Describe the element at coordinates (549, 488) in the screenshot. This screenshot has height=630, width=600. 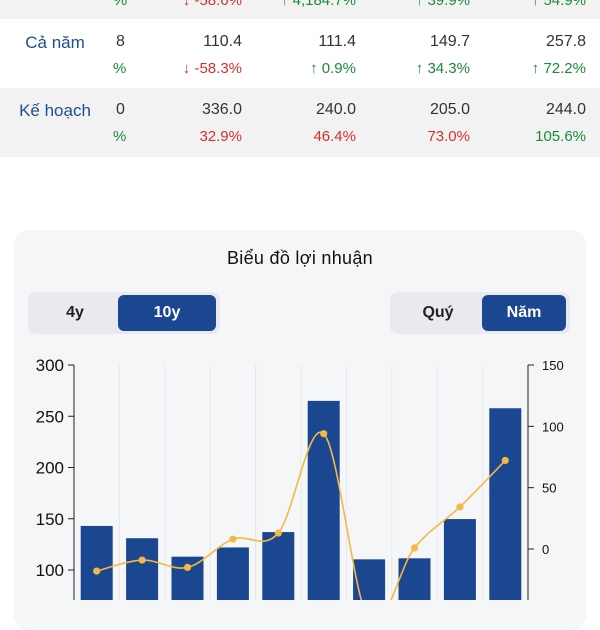
I see `right-tick-label: 50` at that location.